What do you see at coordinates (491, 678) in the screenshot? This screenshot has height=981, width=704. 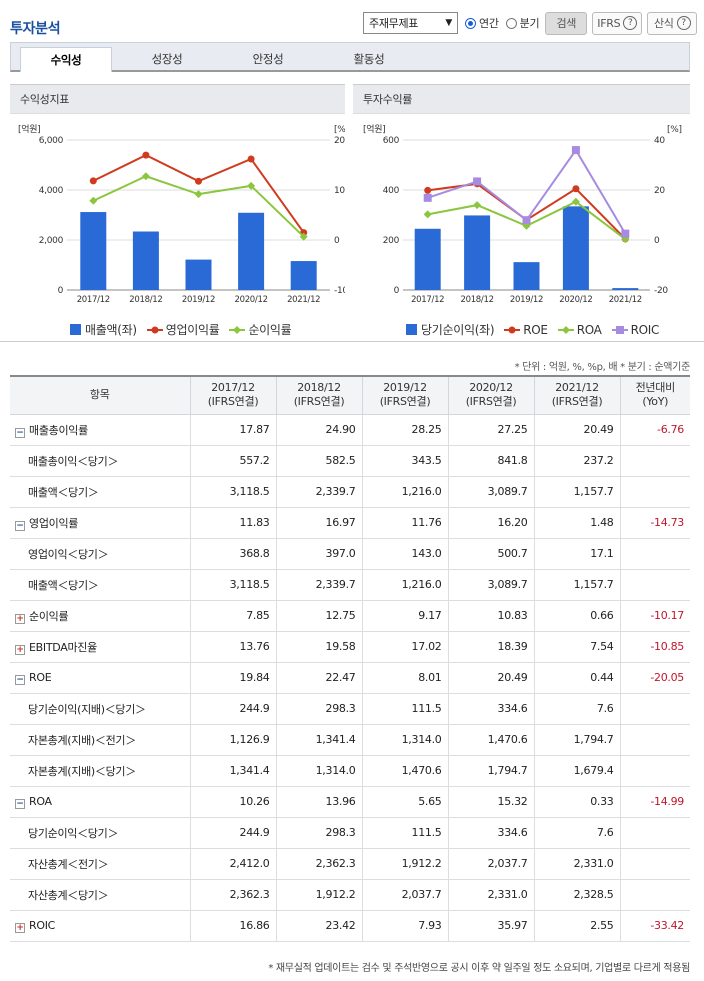 I see `table-cell: 20.49` at bounding box center [491, 678].